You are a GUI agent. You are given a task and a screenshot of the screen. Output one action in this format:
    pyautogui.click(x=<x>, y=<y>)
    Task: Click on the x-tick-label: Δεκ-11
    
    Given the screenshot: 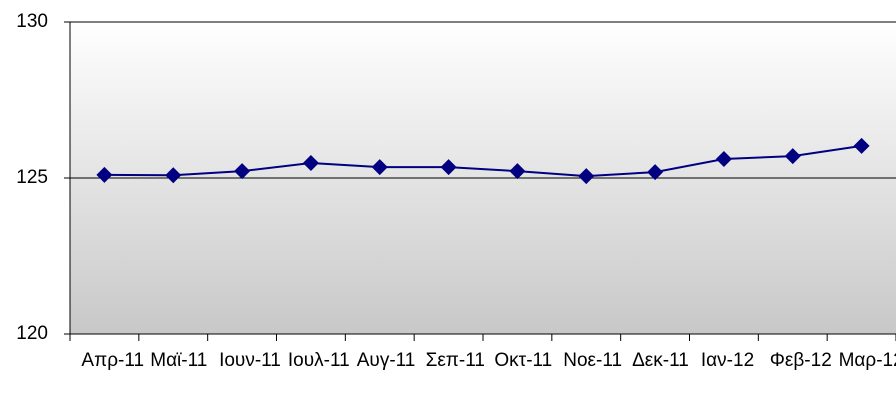 What is the action you would take?
    pyautogui.click(x=660, y=360)
    